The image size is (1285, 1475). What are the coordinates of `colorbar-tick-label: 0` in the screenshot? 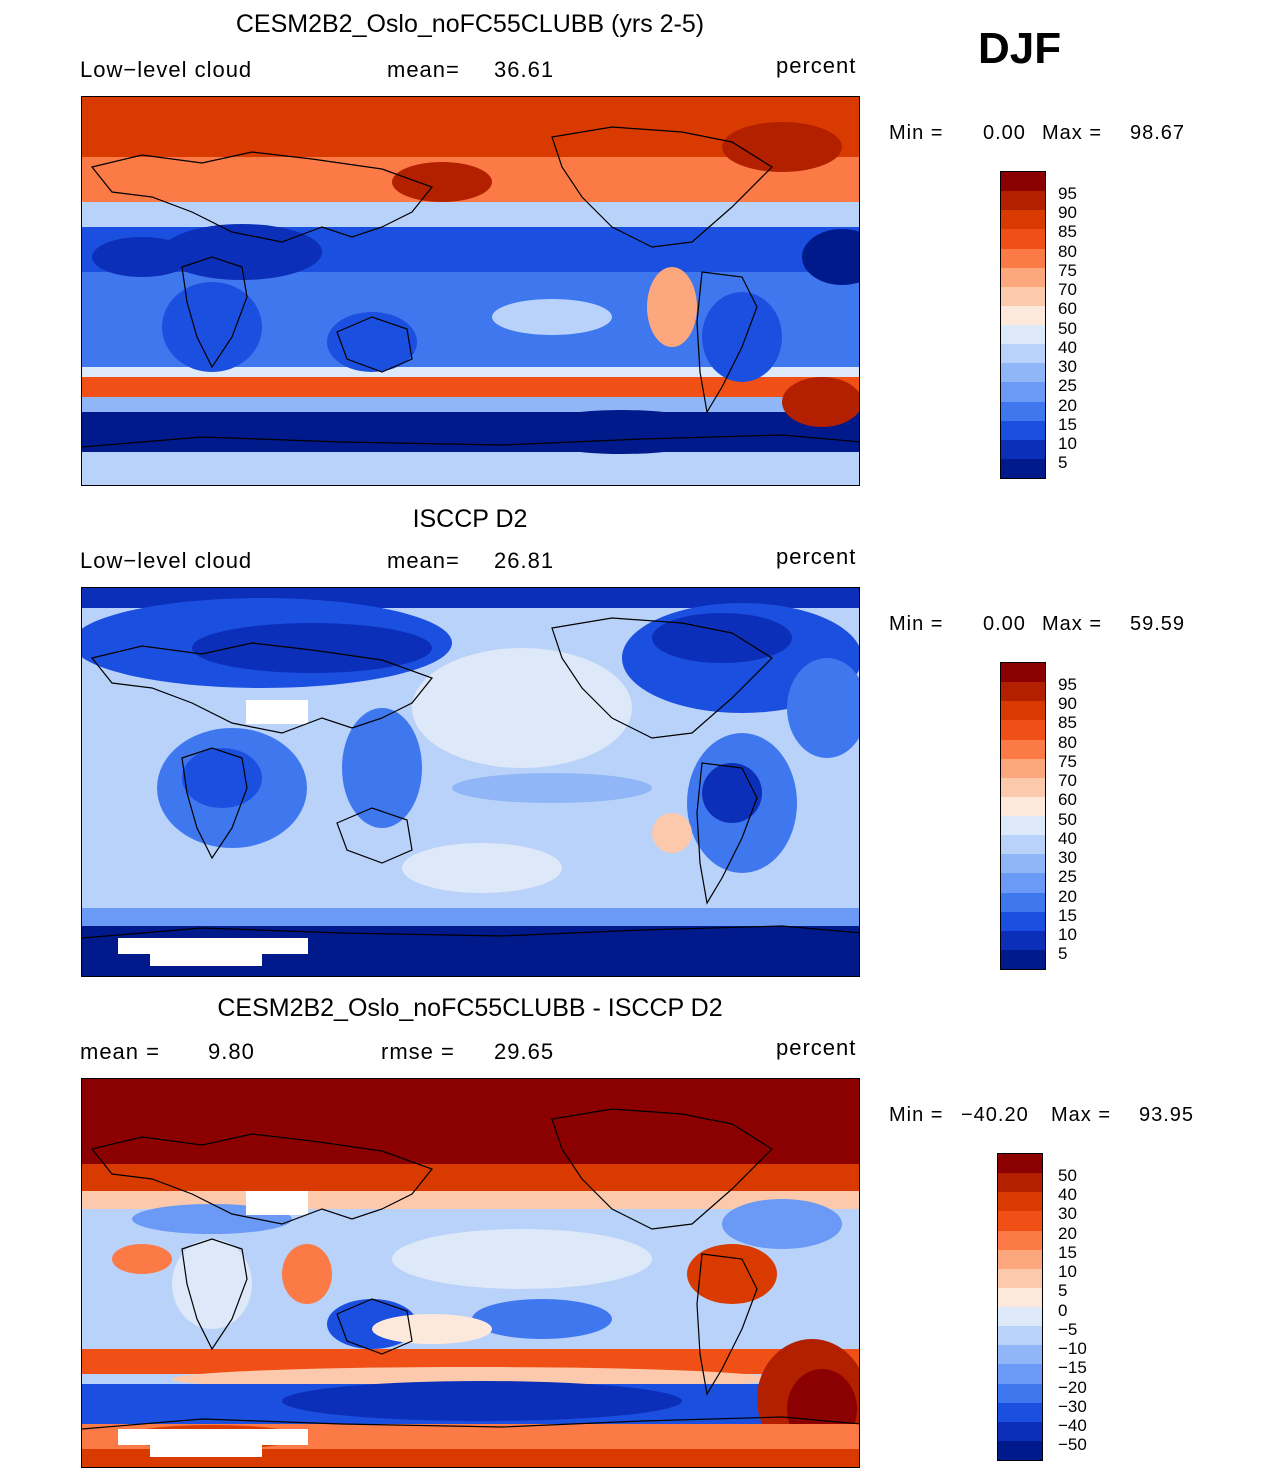 It's located at (1063, 1310).